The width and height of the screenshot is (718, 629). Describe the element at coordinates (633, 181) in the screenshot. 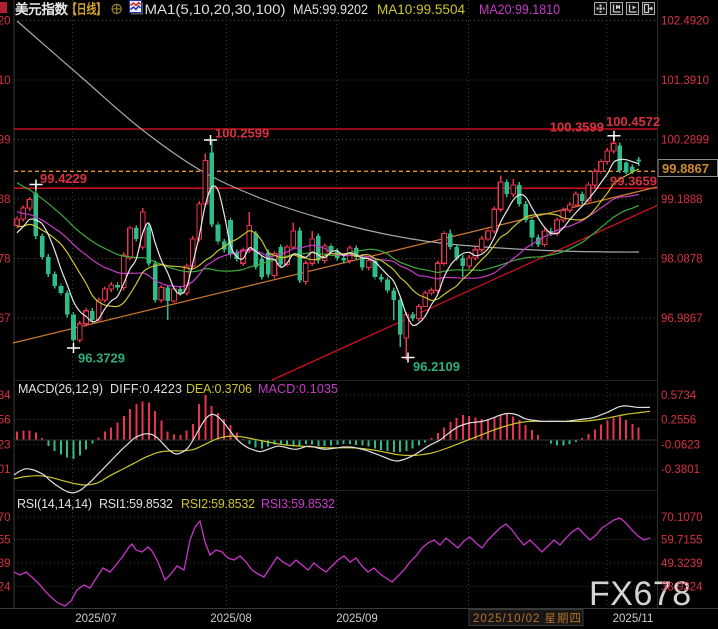

I see `svg-text: 99.3659` at that location.